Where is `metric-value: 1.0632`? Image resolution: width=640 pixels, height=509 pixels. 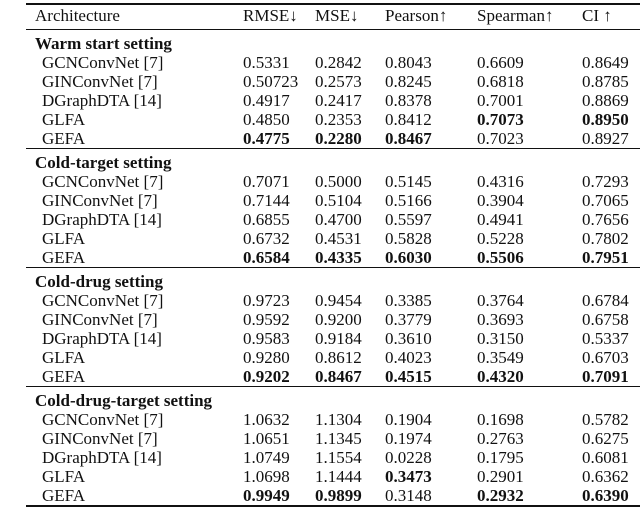
metric-value: 1.0632 is located at coordinates (266, 419).